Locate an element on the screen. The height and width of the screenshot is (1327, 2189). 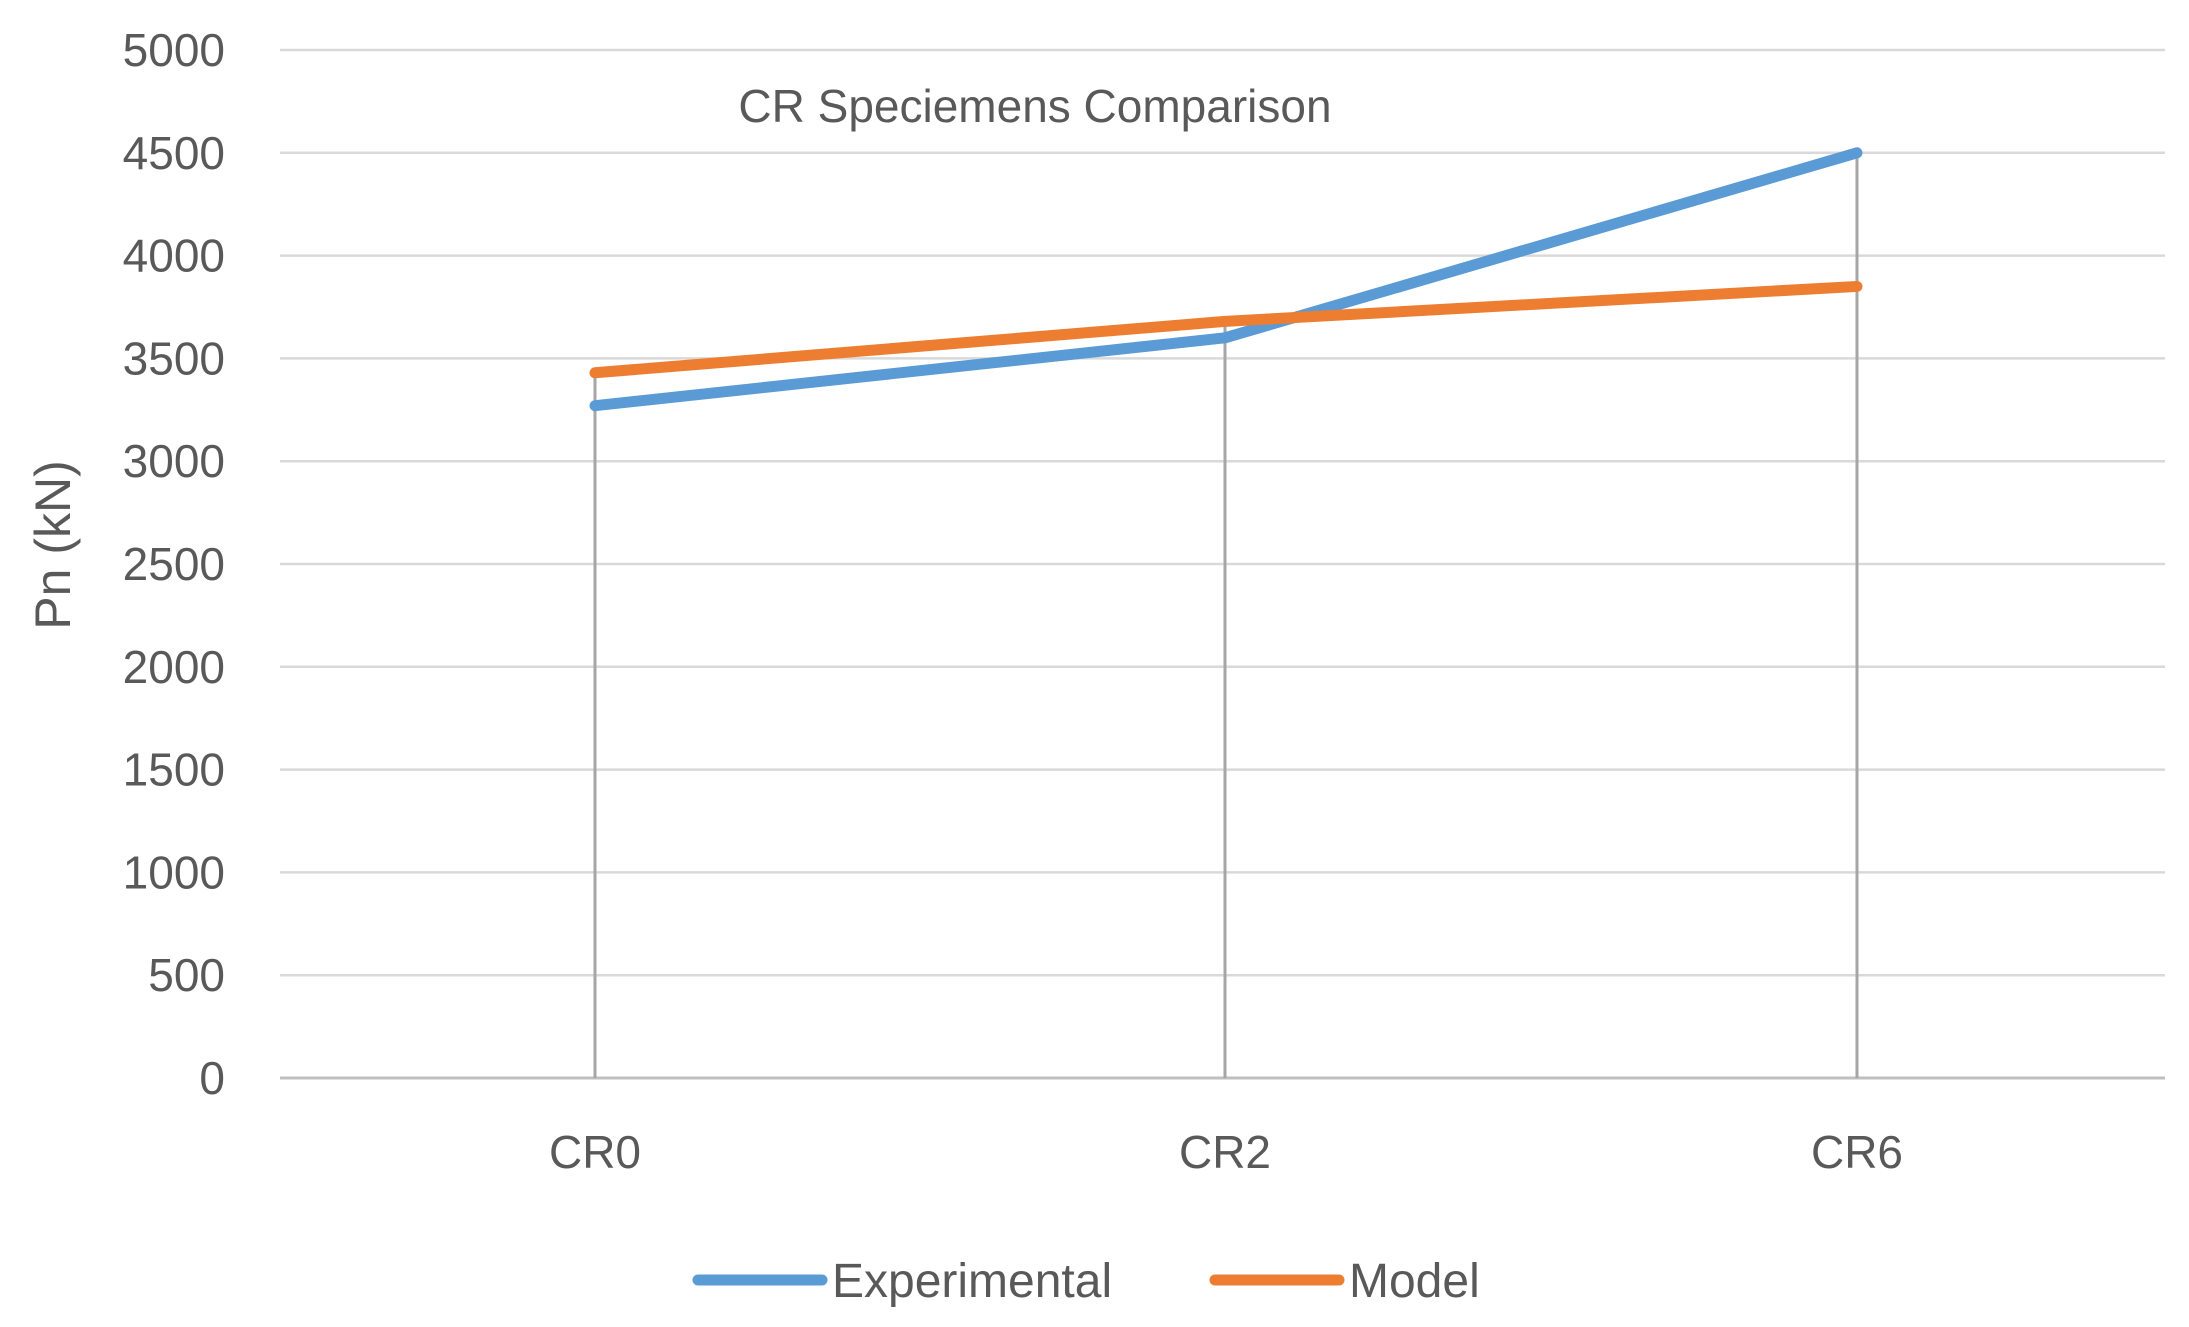
y-tick-labels: 0 500 1000 1500 2000 2500 3000 3500 4000 4500 5000 is located at coordinates (174, 564).